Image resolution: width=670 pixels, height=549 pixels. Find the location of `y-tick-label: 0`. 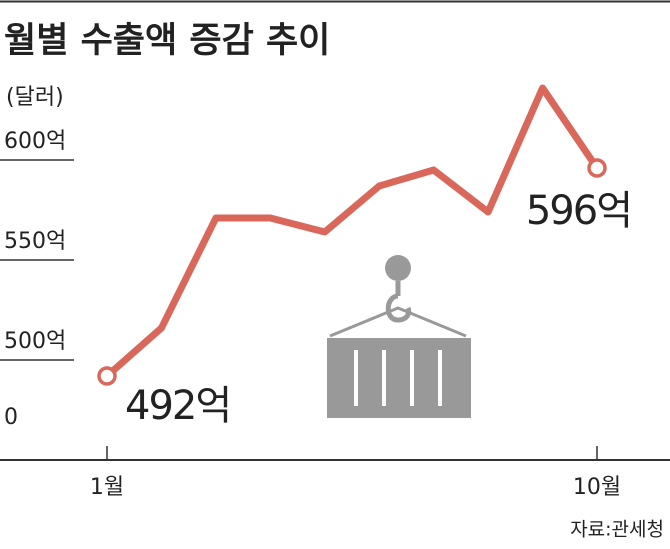

y-tick-label: 0 is located at coordinates (11, 417).